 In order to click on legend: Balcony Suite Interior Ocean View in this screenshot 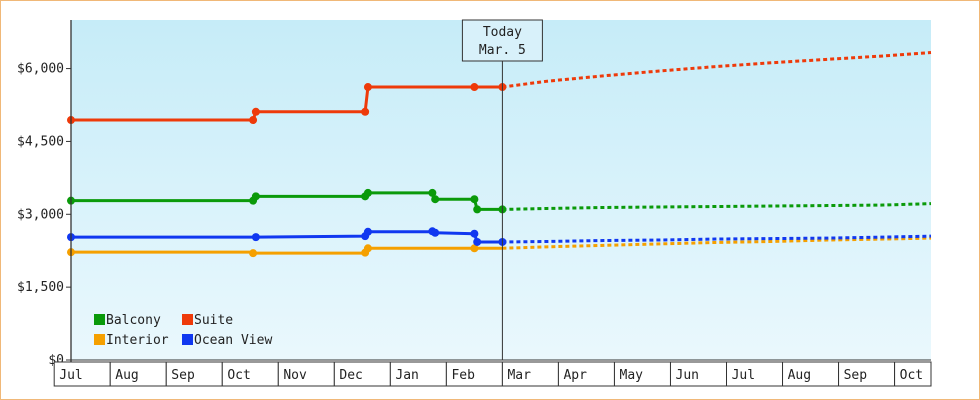, I will do `click(183, 330)`.